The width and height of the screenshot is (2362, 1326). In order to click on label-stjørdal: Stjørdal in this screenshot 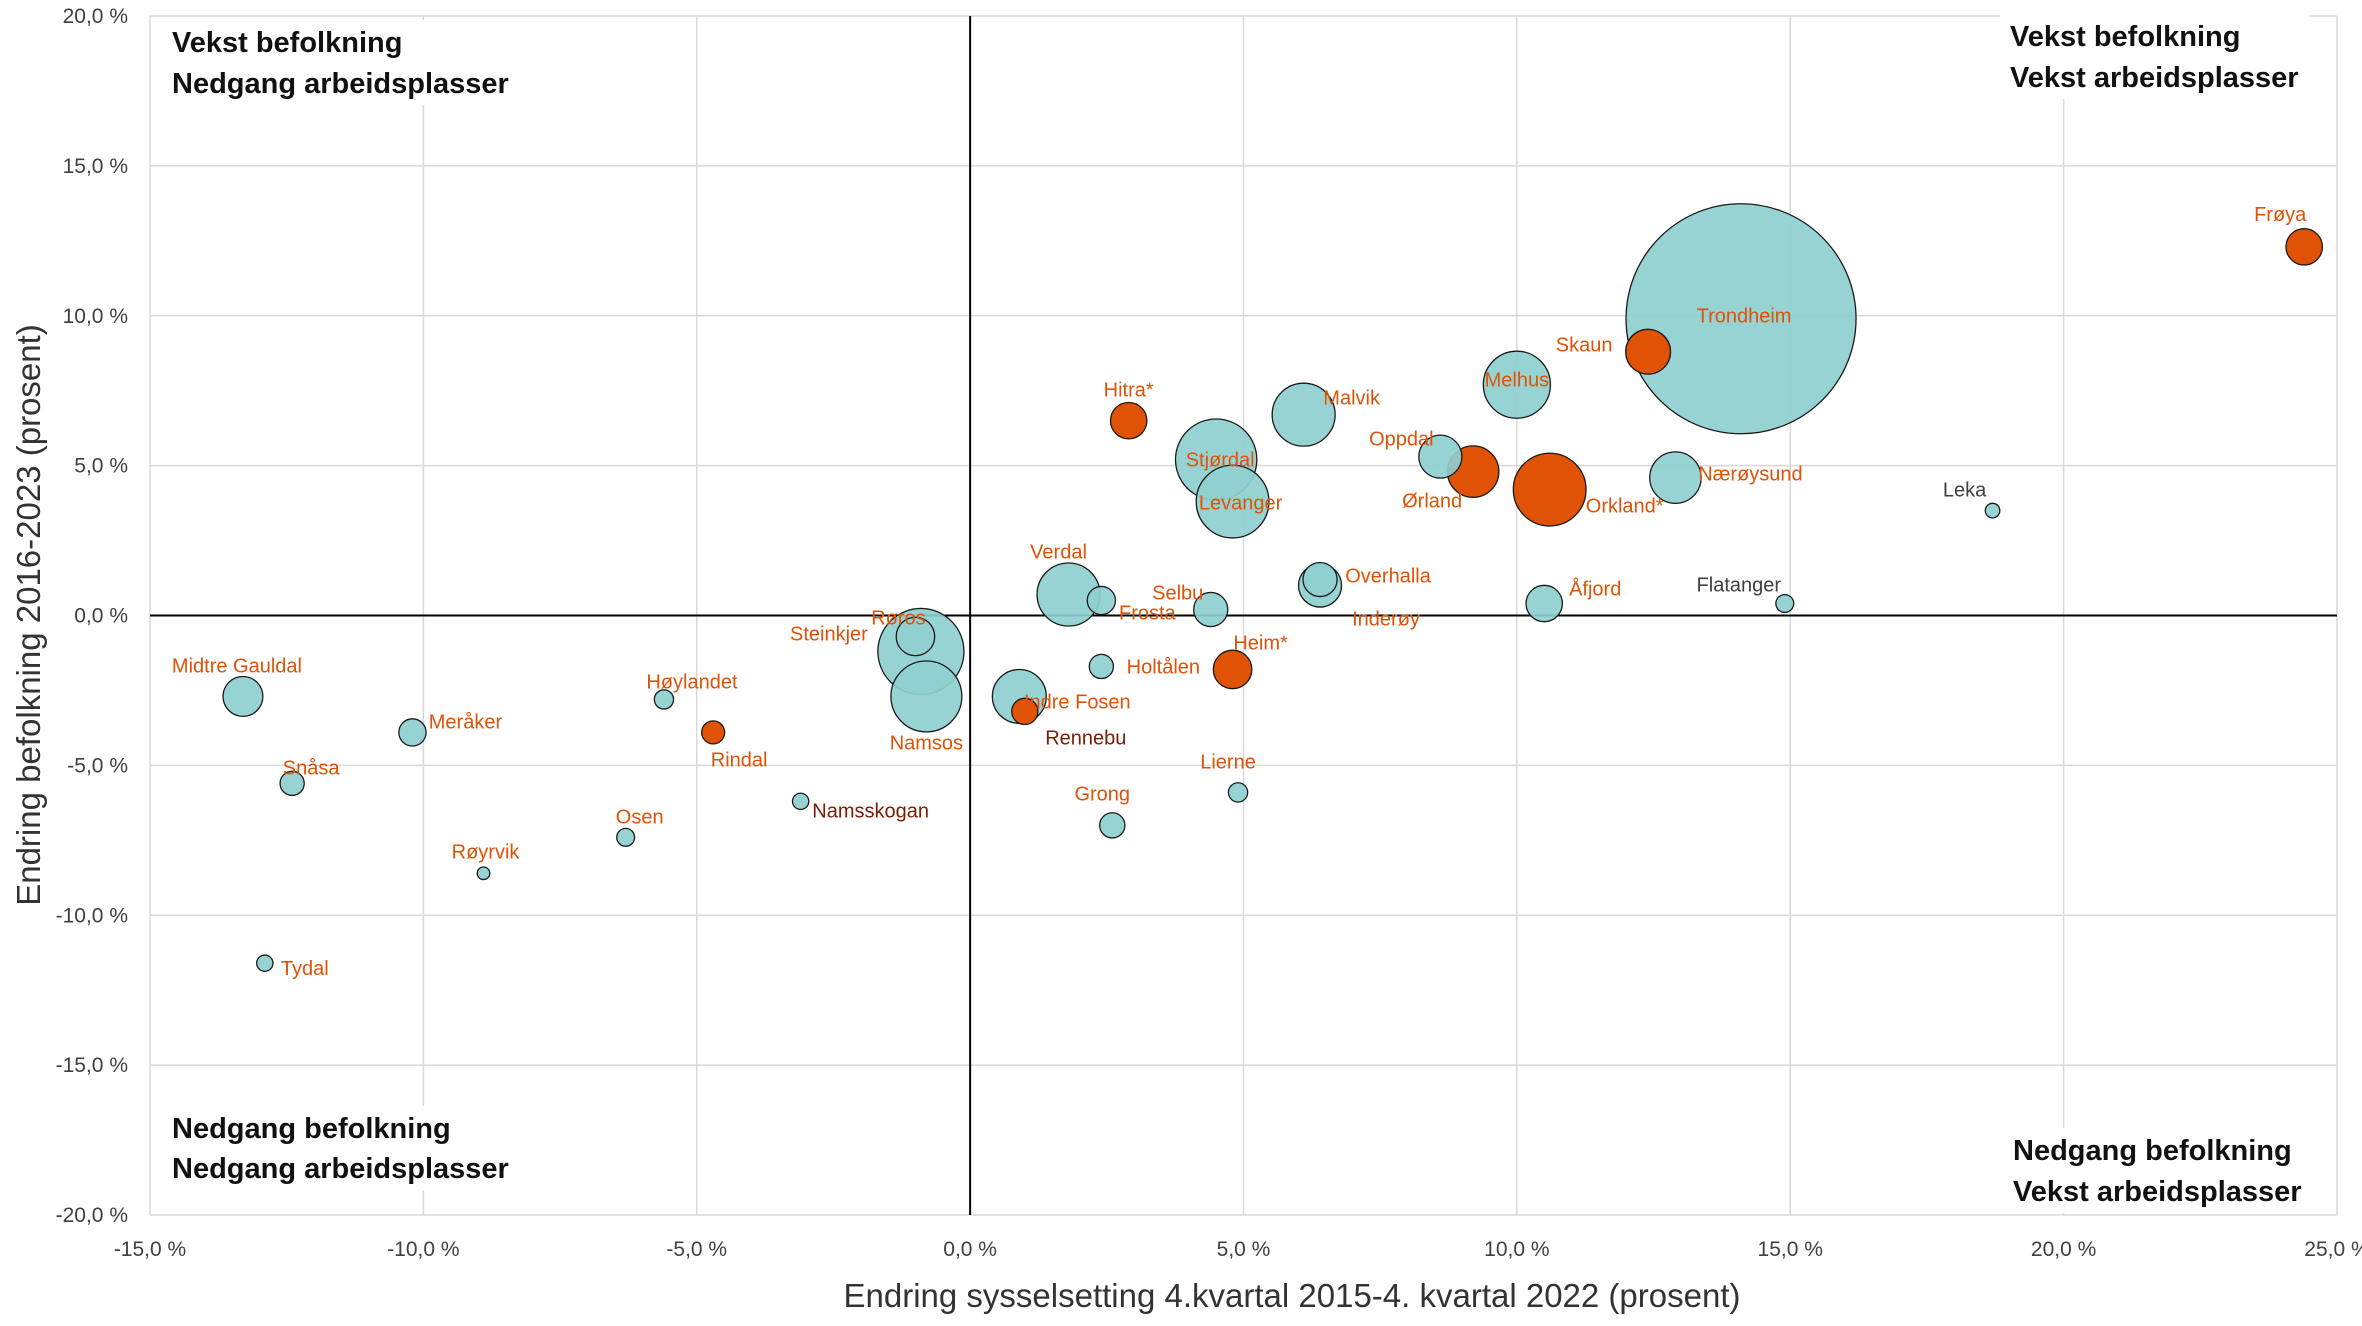, I will do `click(1220, 461)`.